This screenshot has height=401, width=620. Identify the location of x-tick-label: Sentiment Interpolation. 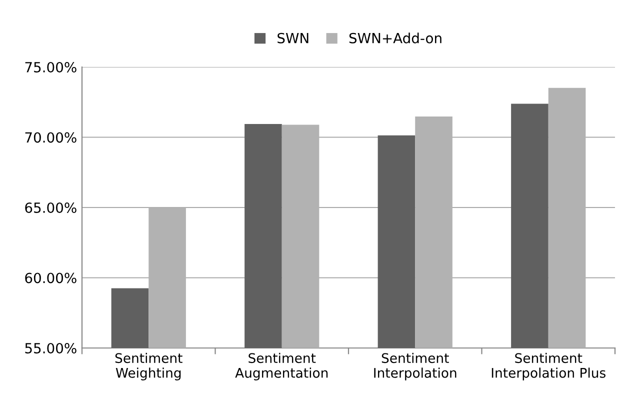
(415, 366).